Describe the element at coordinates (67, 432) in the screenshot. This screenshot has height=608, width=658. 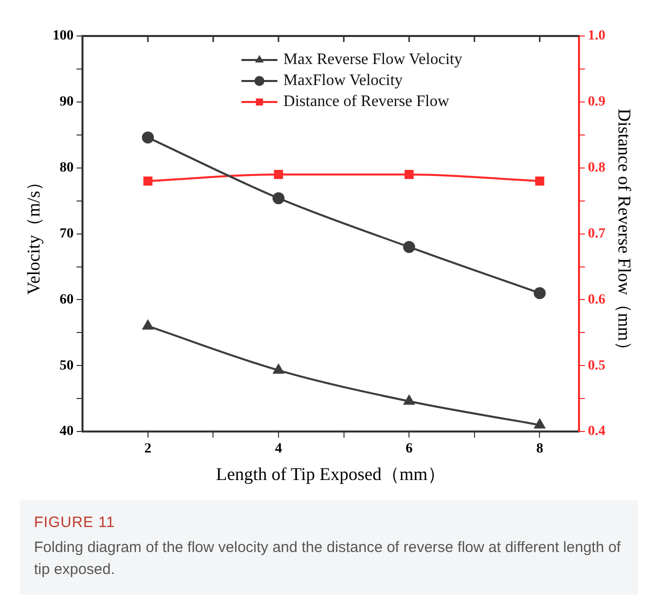
I see `y-tick-label: 40` at that location.